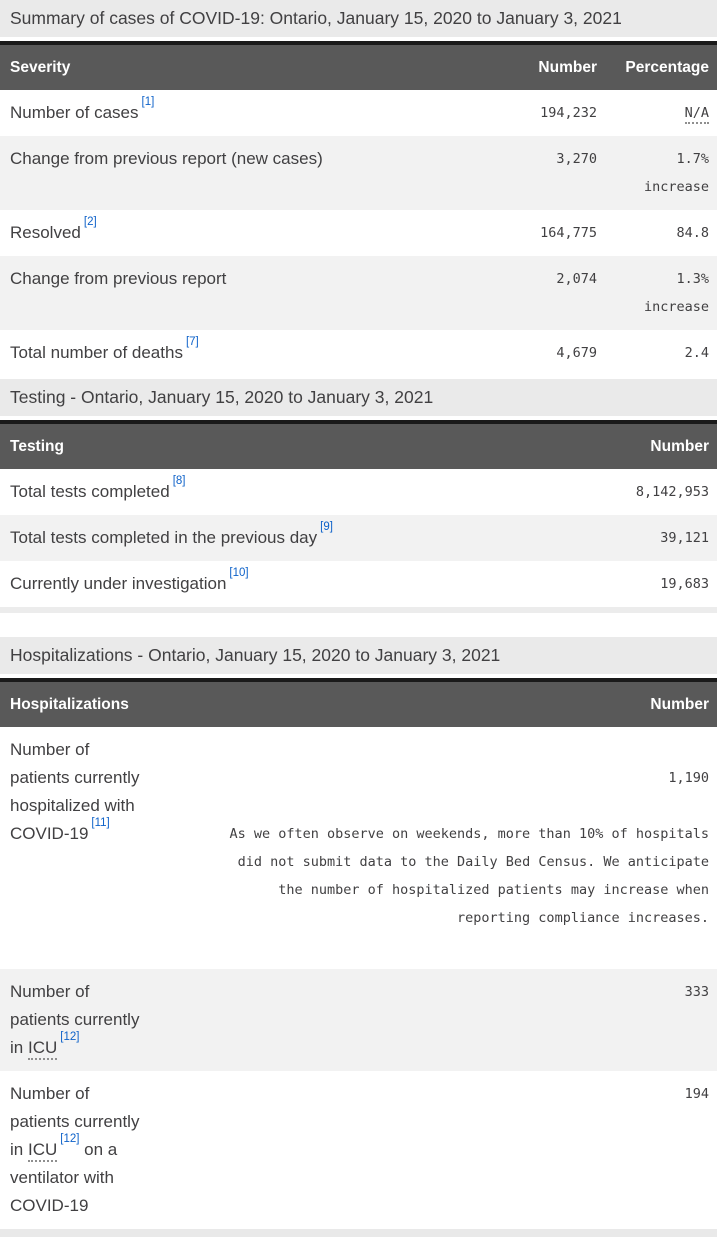 Image resolution: width=717 pixels, height=1237 pixels. I want to click on footnote-link-2: [2], so click(90, 222).